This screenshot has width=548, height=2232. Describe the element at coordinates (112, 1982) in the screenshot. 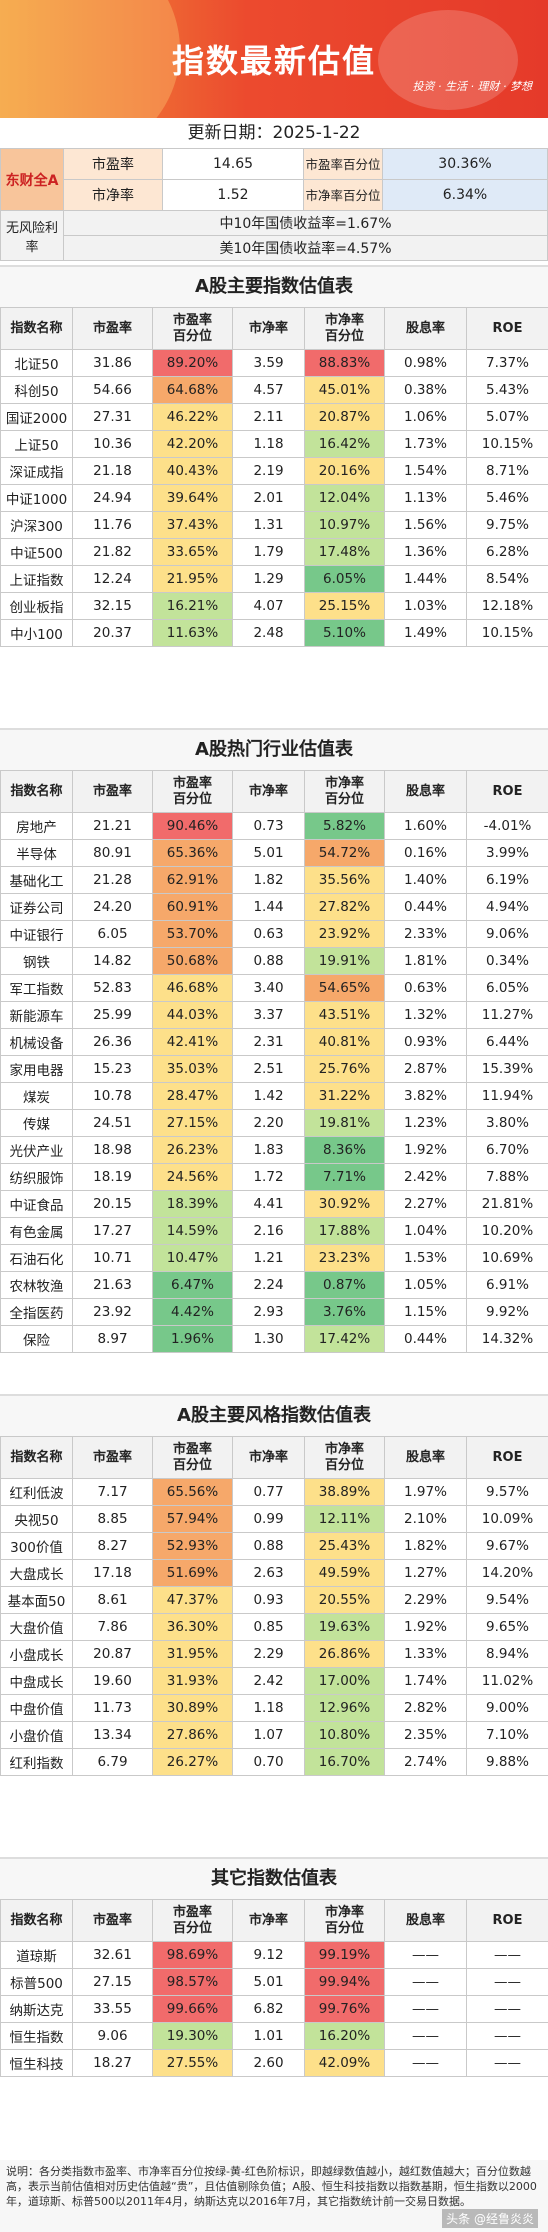

I see `pe-cell: 27.15` at that location.